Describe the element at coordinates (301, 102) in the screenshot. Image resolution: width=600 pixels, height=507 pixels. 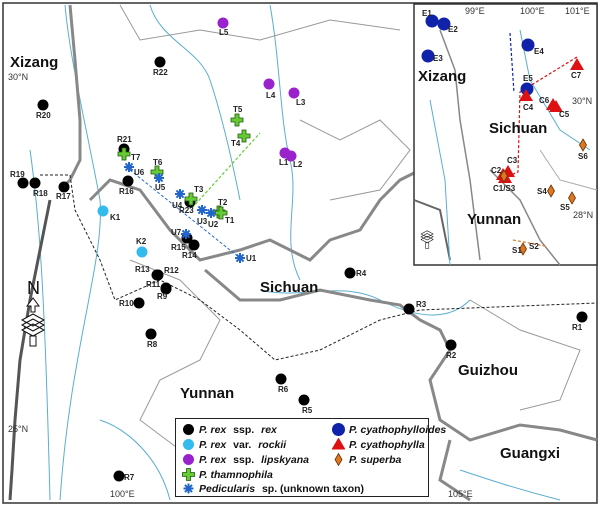
I see `marker-label: L3` at that location.